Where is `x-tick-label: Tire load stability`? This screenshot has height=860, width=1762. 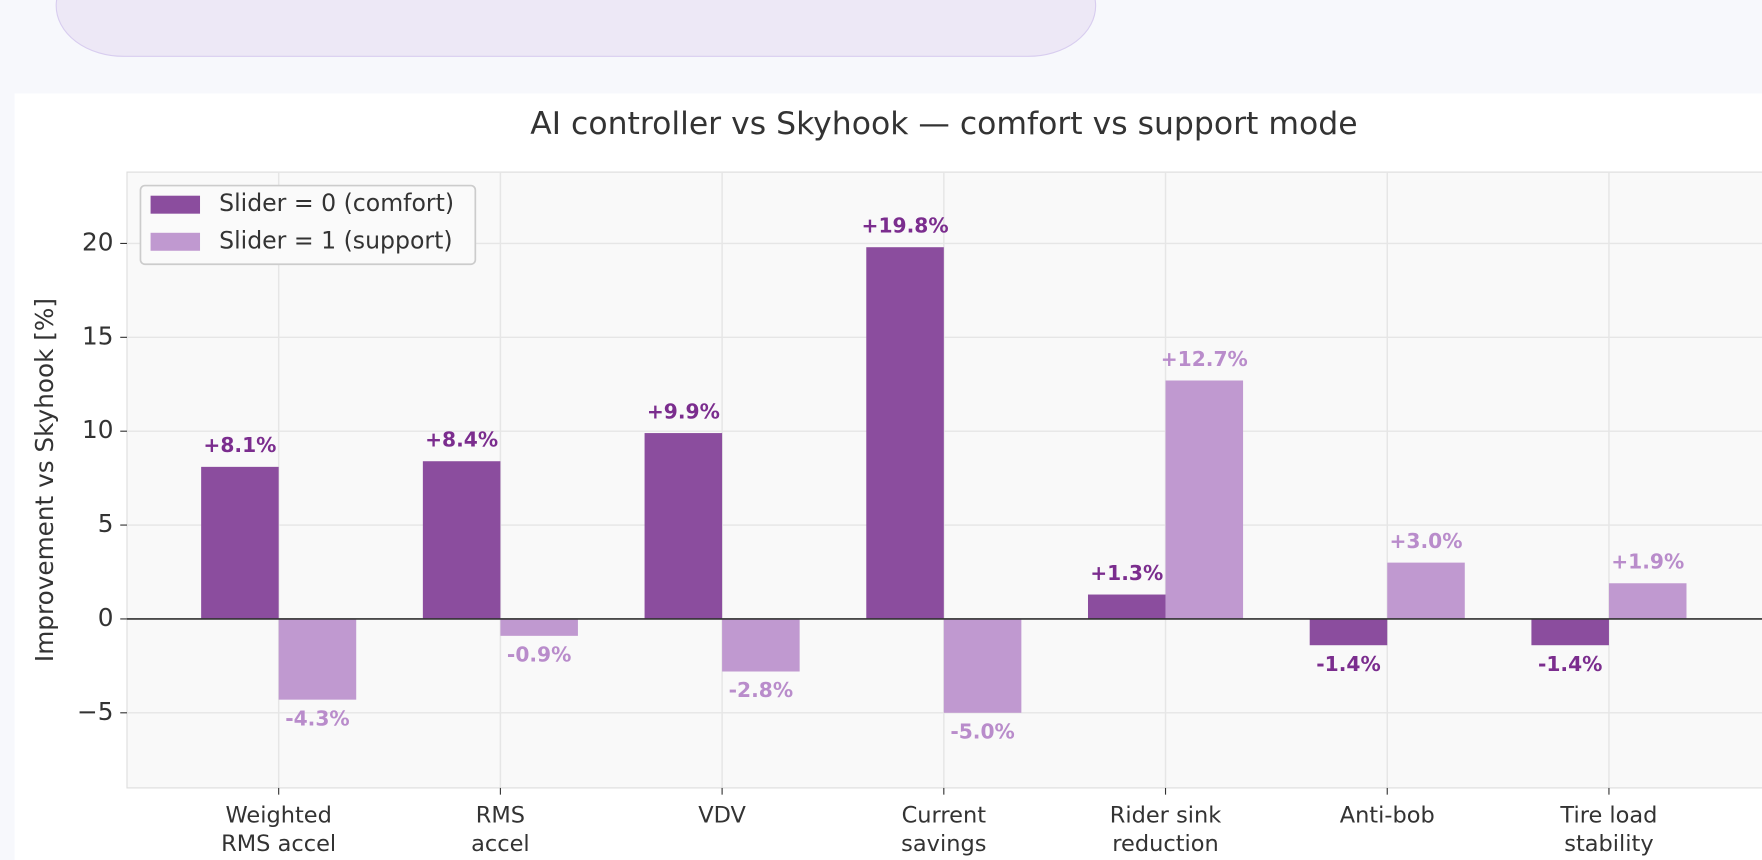 x-tick-label: Tire load stability is located at coordinates (1609, 829).